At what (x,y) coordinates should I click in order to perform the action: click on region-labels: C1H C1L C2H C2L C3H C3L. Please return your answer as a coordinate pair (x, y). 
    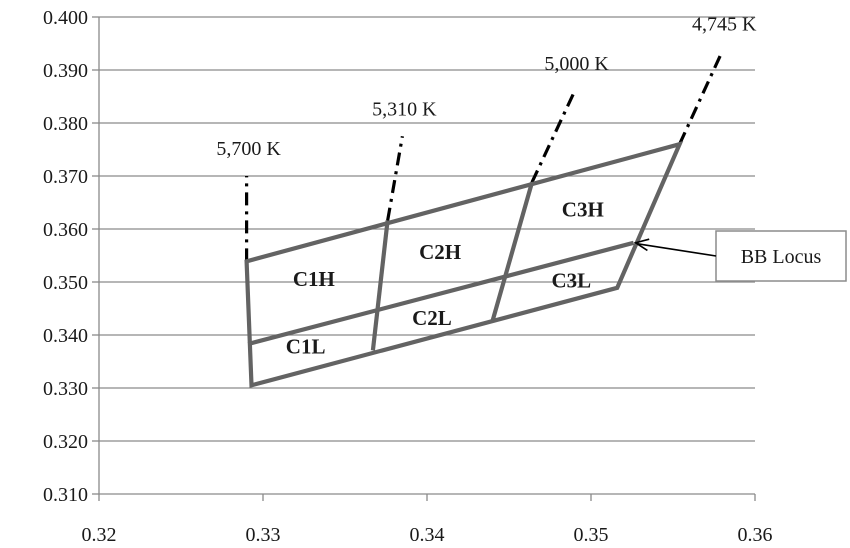
    Looking at the image, I should click on (445, 277).